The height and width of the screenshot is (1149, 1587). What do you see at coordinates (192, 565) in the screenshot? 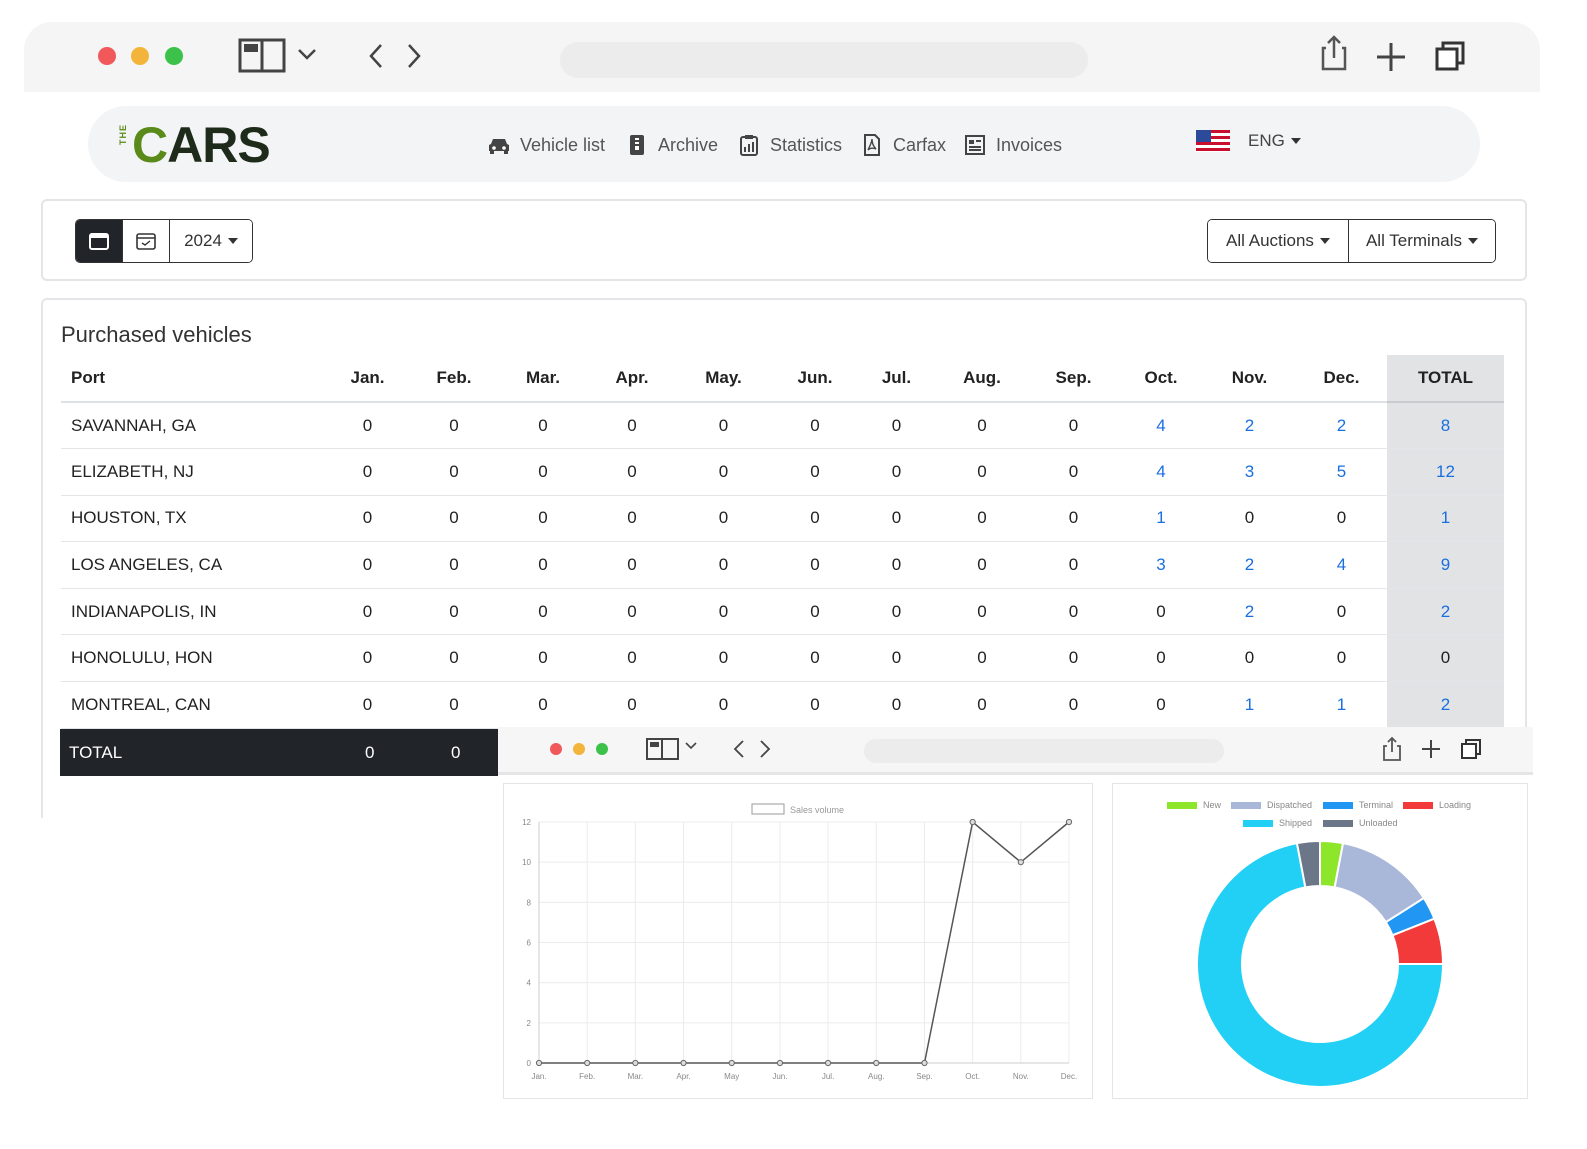
I see `port-cell: LOS ANGELES, CA` at bounding box center [192, 565].